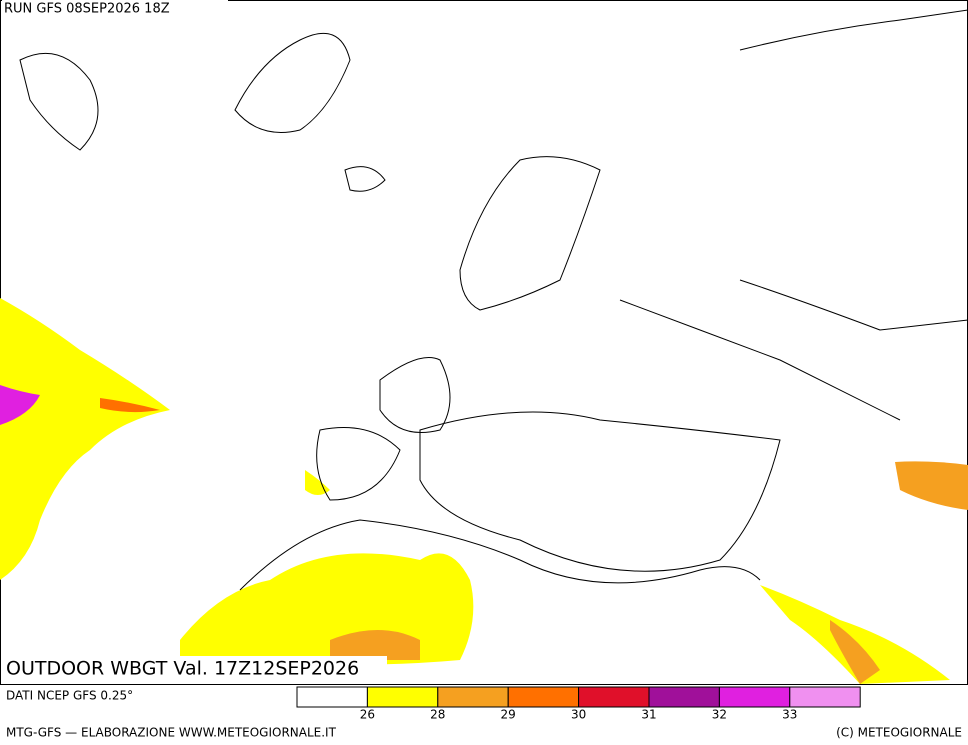 Image resolution: width=968 pixels, height=745 pixels. I want to click on title-bg, so click(194, 669).